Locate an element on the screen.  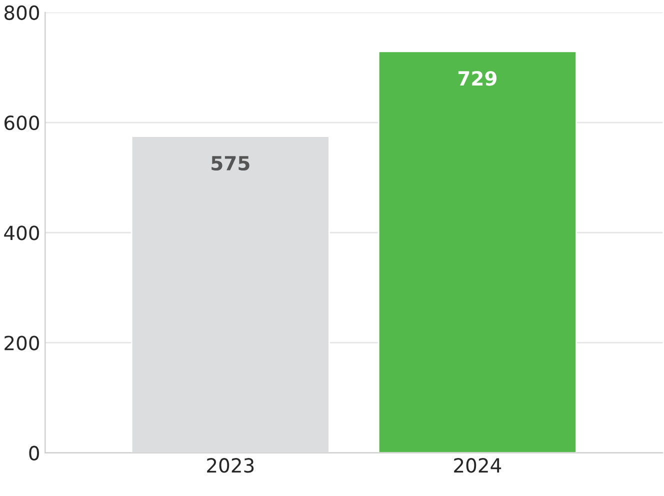
y-tick-label: 0 is located at coordinates (34, 453).